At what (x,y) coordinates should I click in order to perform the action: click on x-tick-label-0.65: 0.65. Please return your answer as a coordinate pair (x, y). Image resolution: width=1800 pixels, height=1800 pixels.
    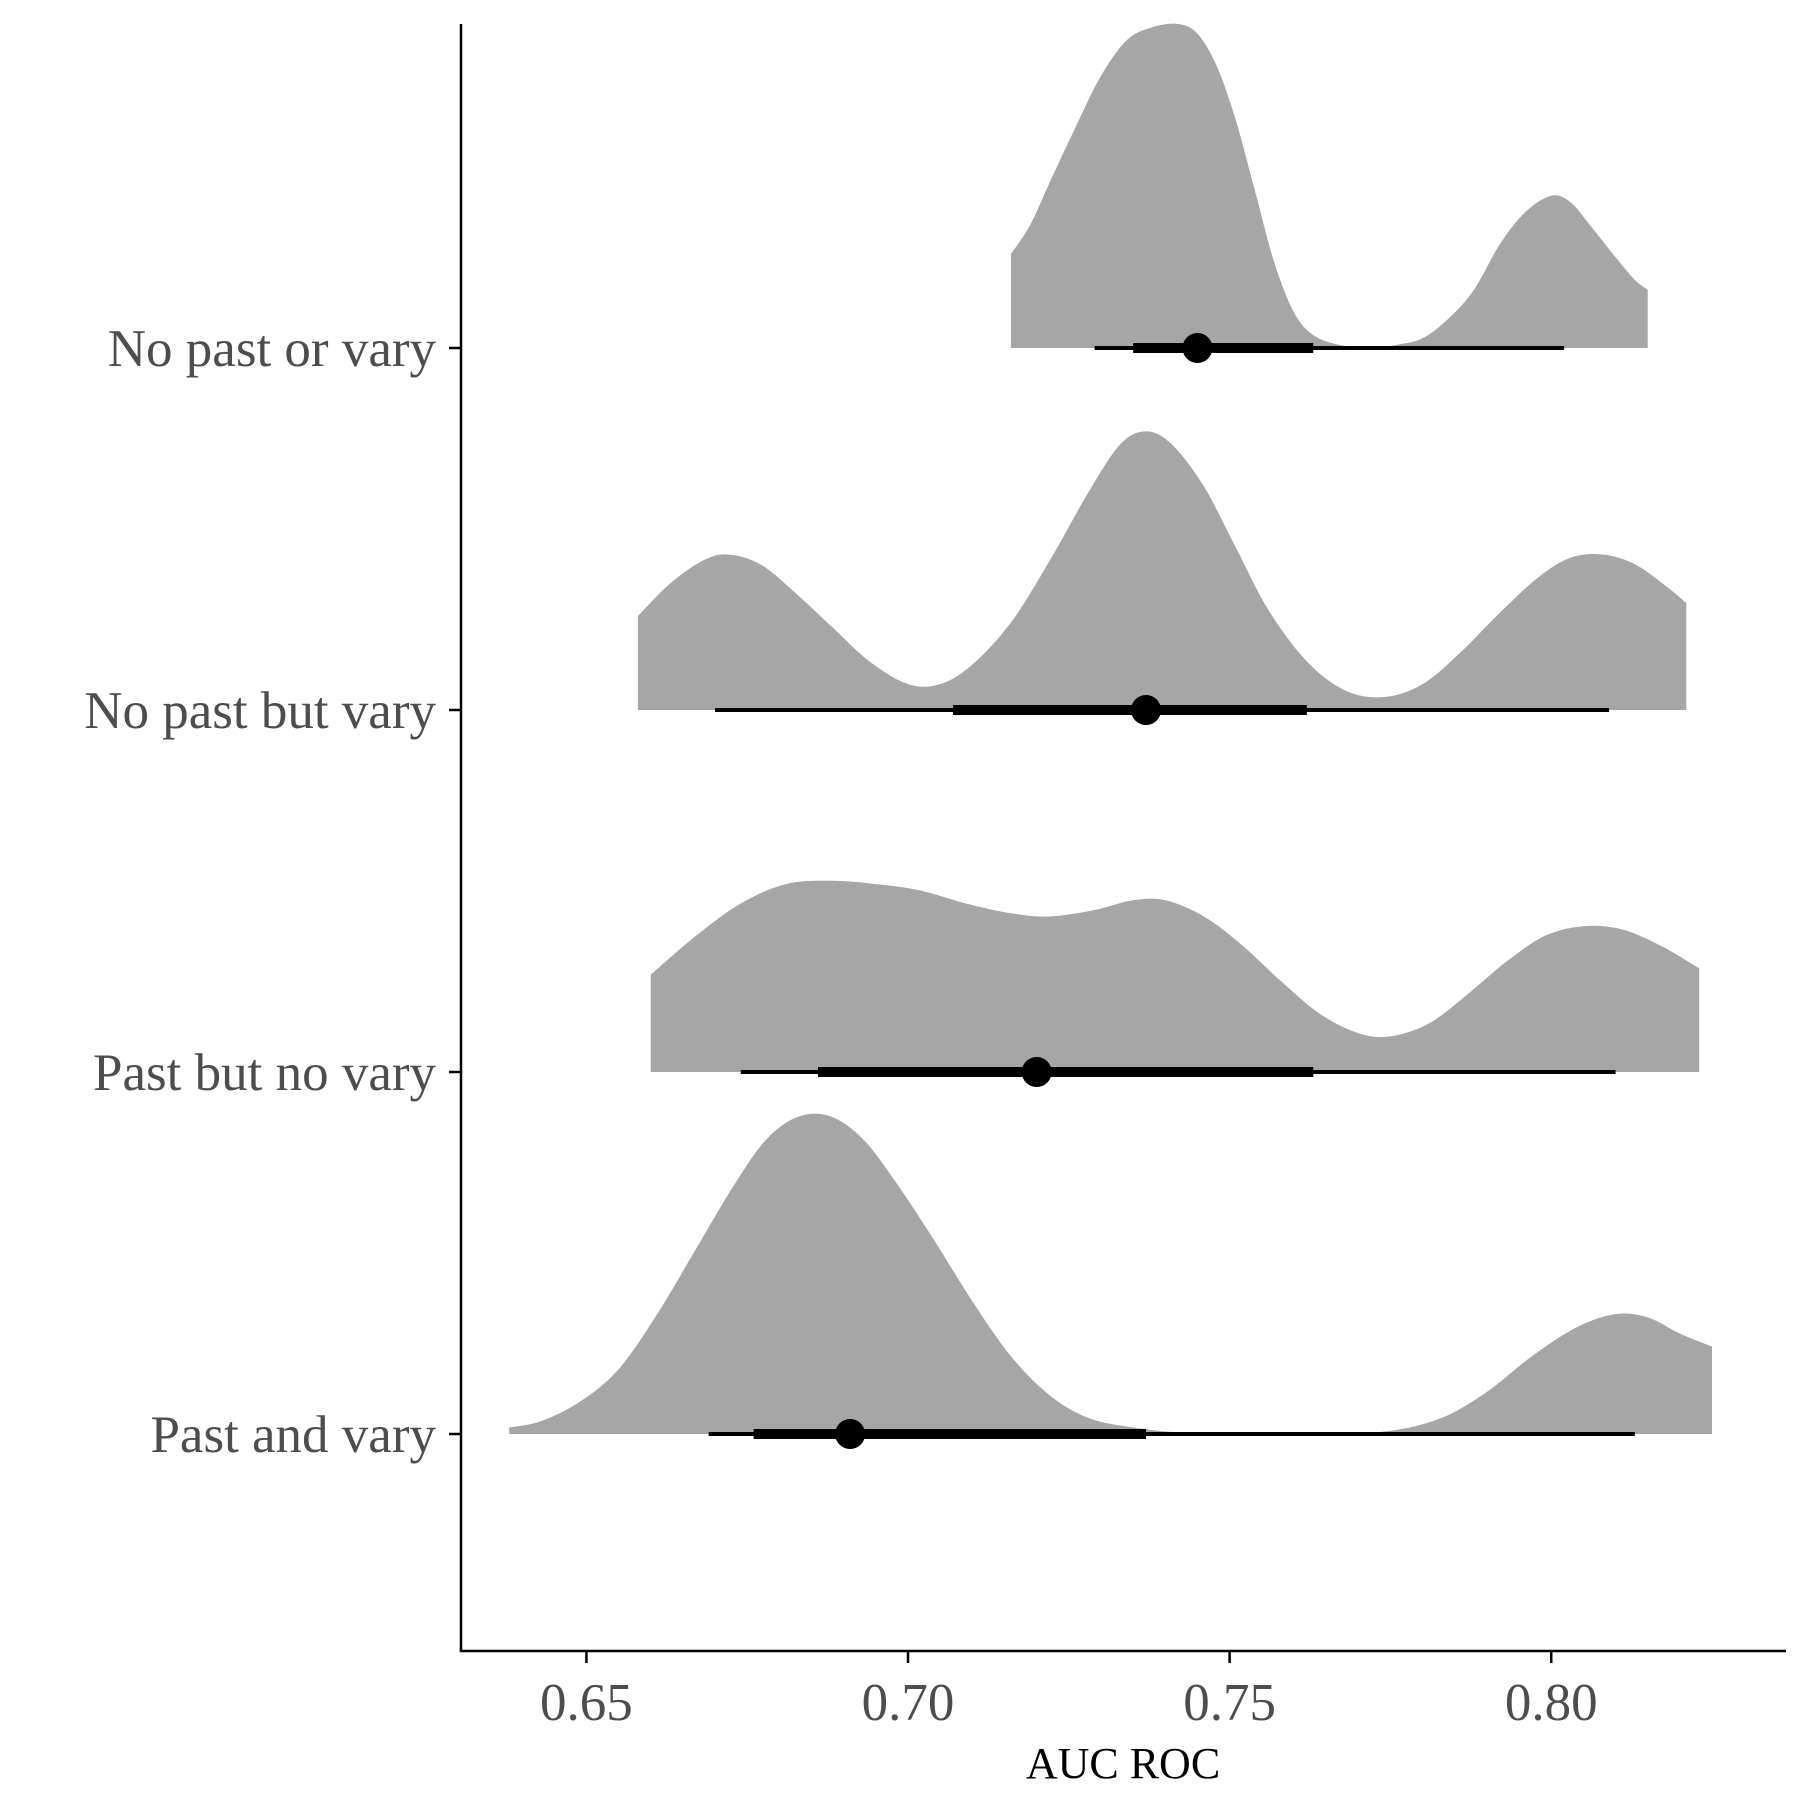
    Looking at the image, I should click on (586, 1703).